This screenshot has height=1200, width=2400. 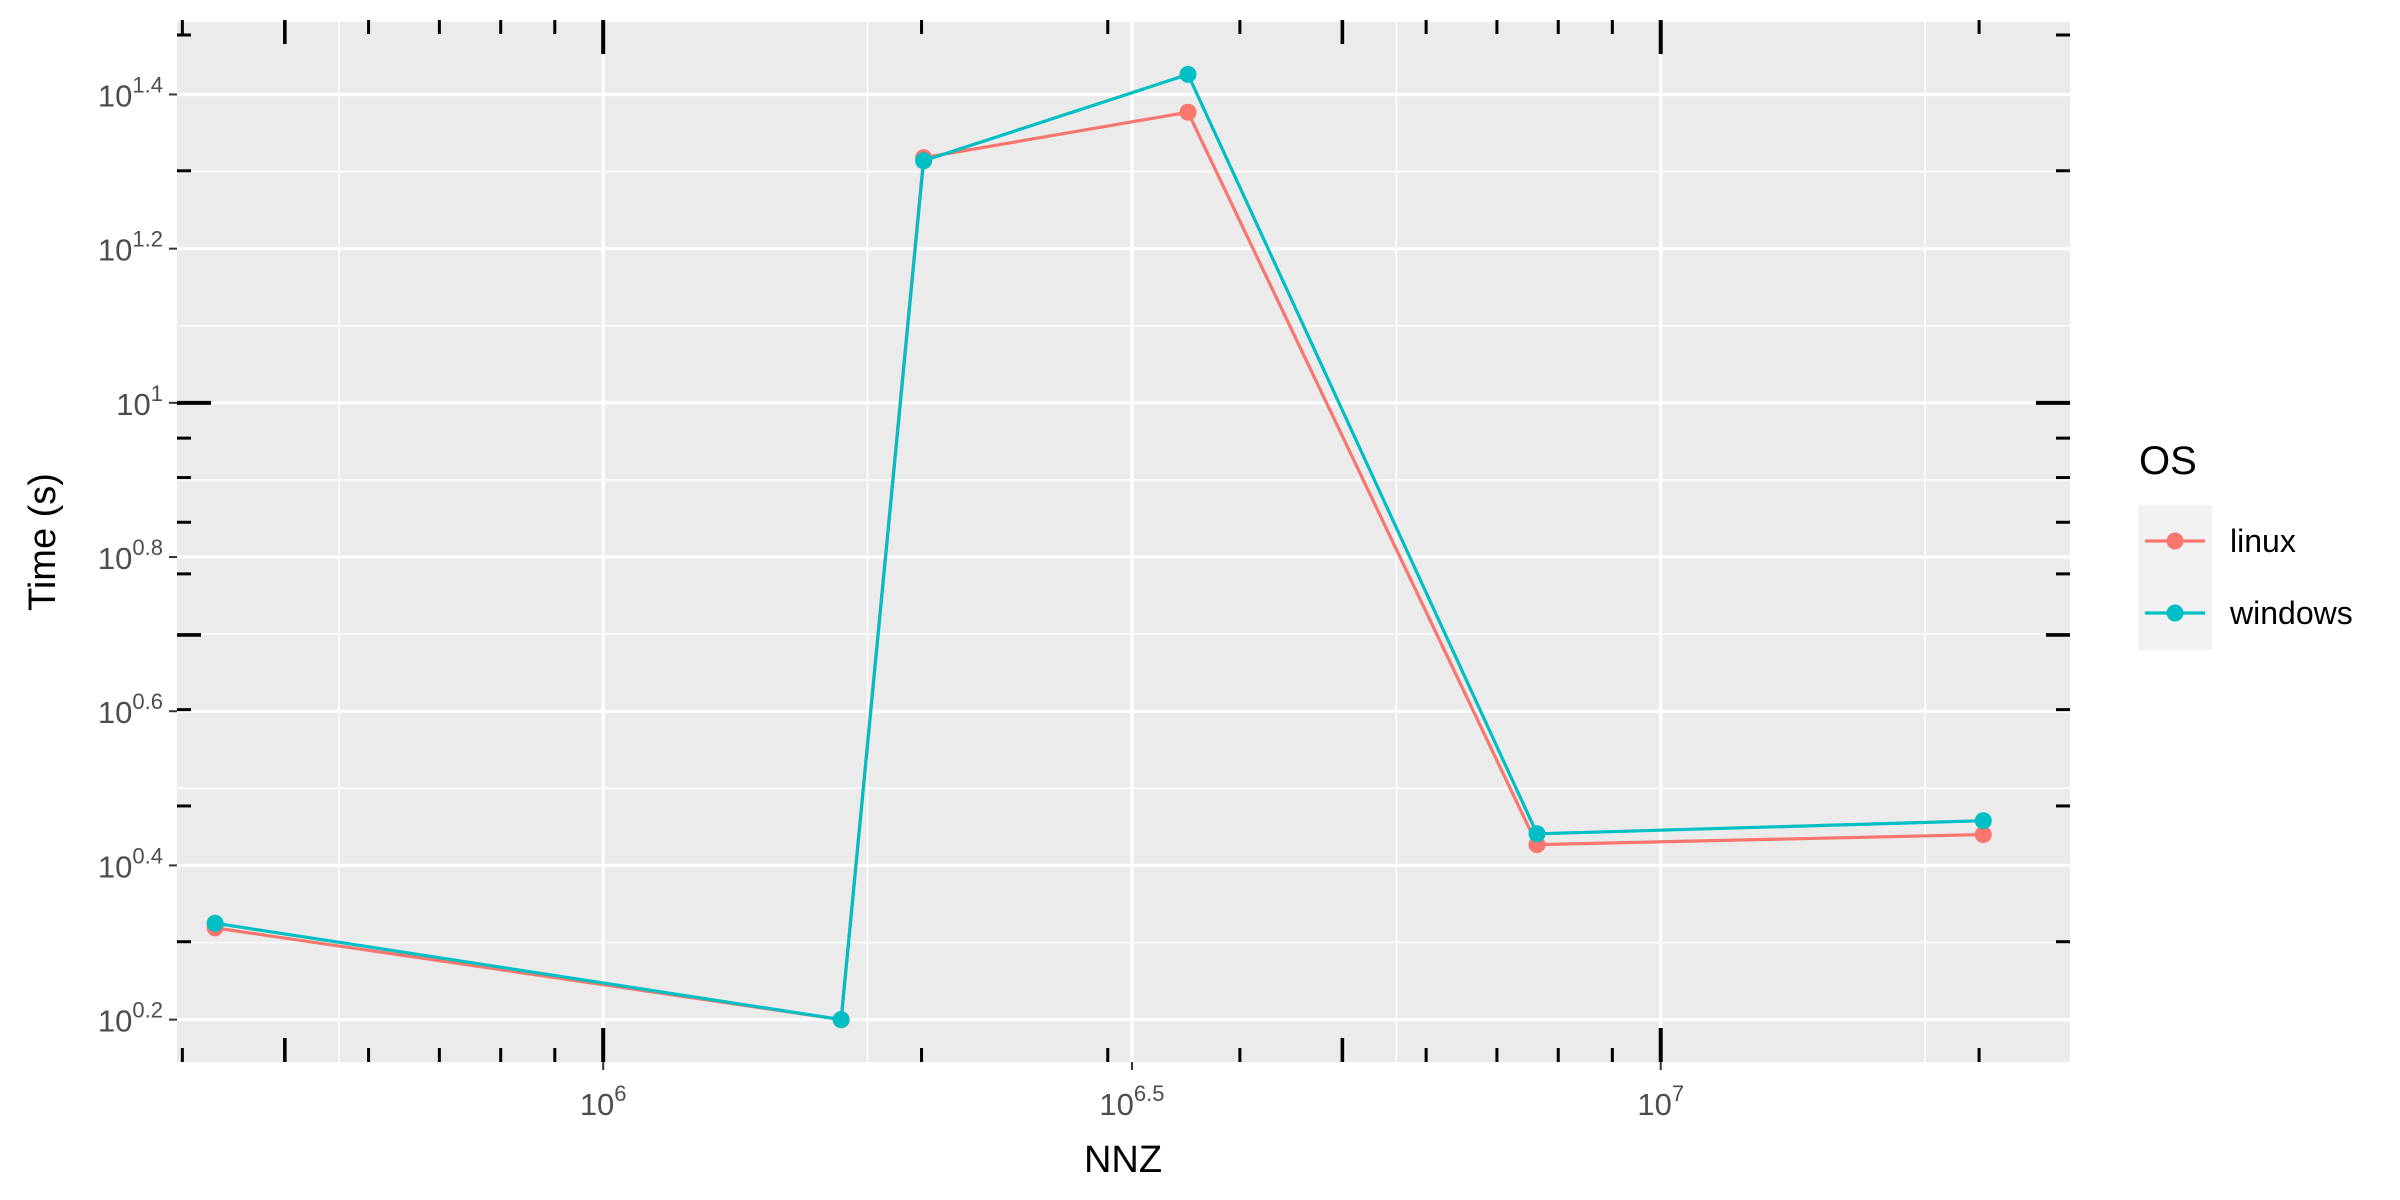 I want to click on legend-keys-background, so click(x=2175, y=577).